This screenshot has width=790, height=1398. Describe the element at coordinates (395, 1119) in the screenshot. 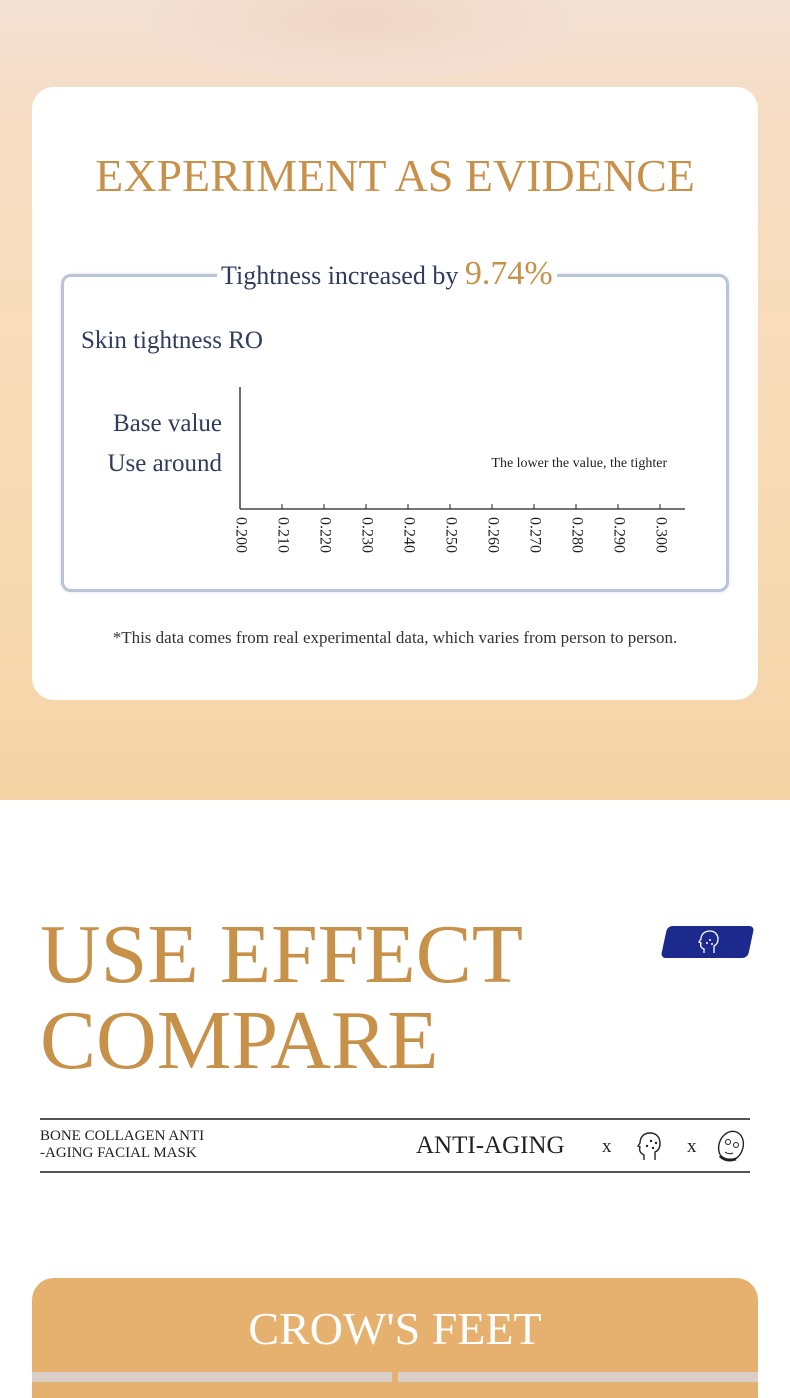

I see `divider-top` at that location.